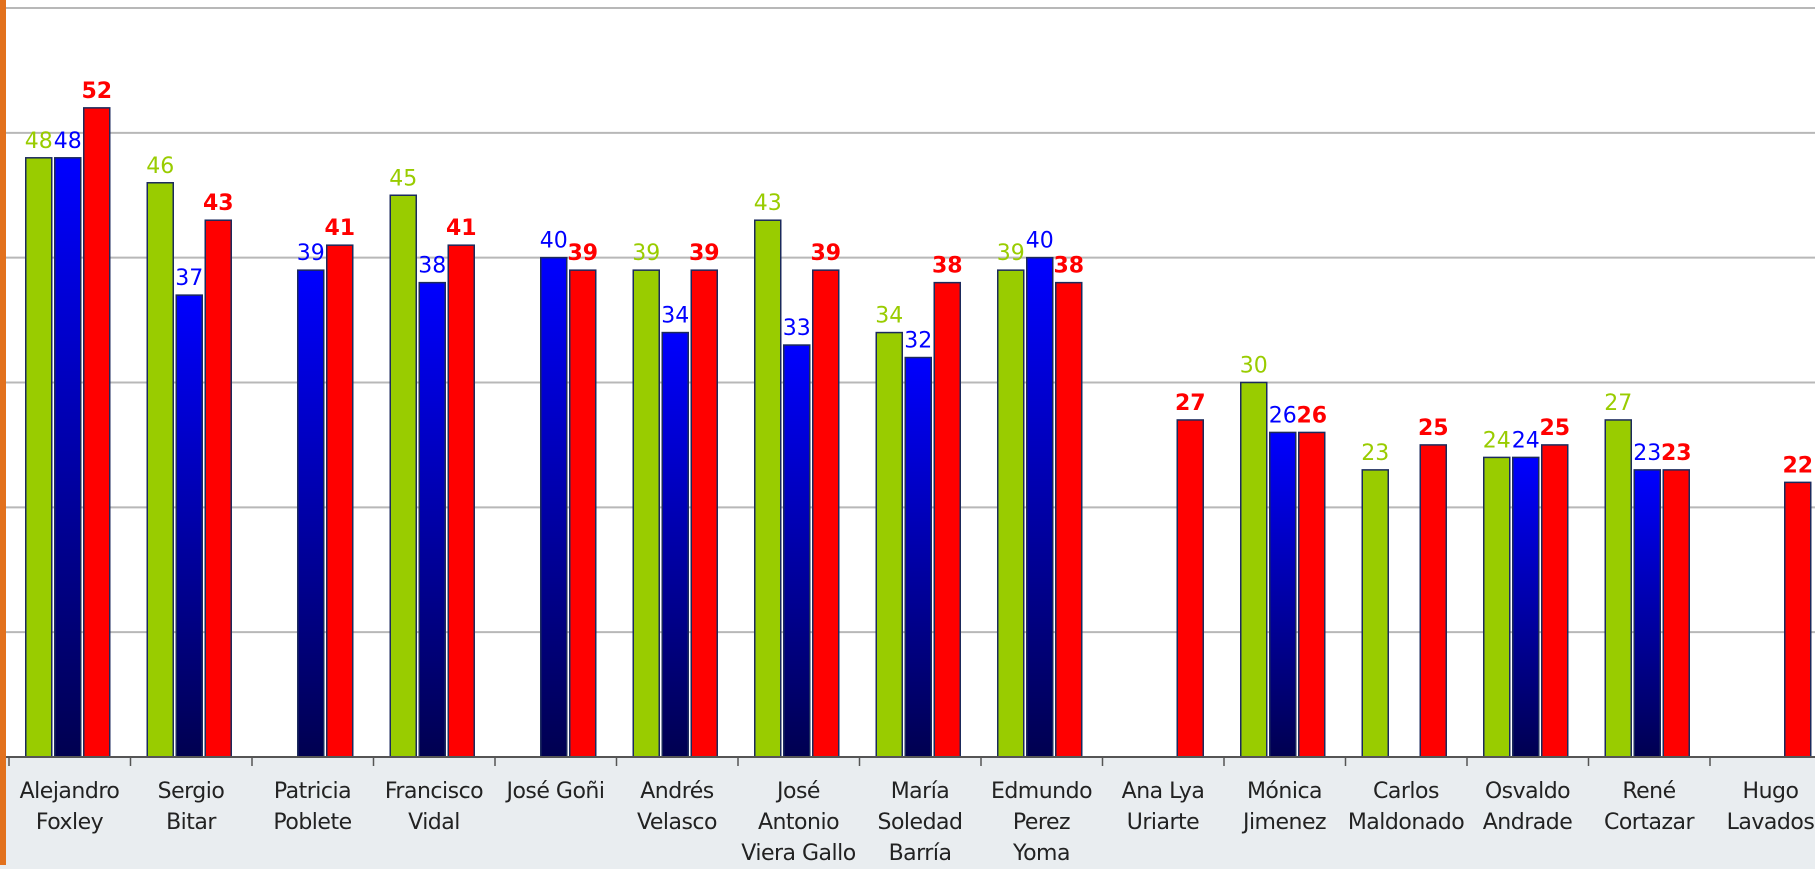  What do you see at coordinates (1254, 366) in the screenshot?
I see `value-label: 30` at bounding box center [1254, 366].